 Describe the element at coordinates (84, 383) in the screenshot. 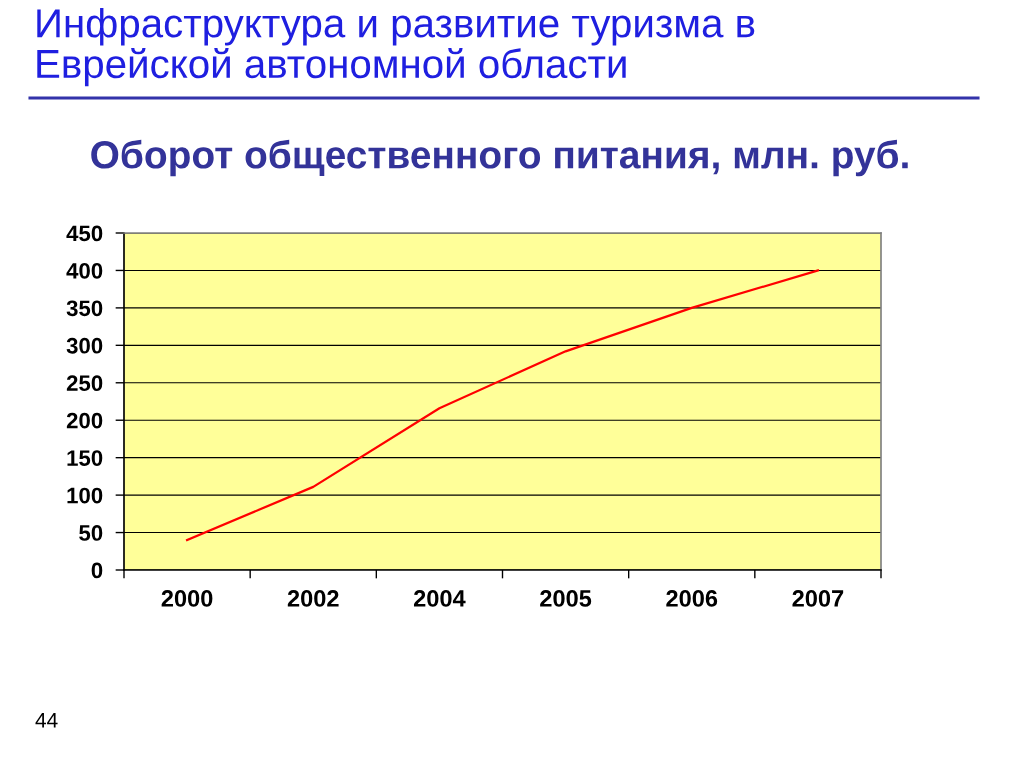

I see `y-tick-label: 250` at that location.